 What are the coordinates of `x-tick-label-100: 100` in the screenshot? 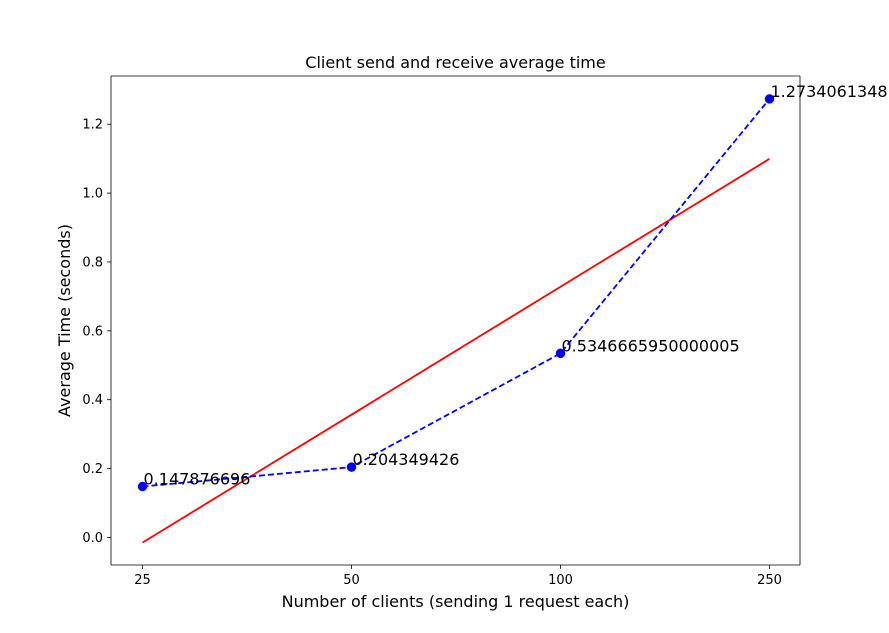 It's located at (560, 580).